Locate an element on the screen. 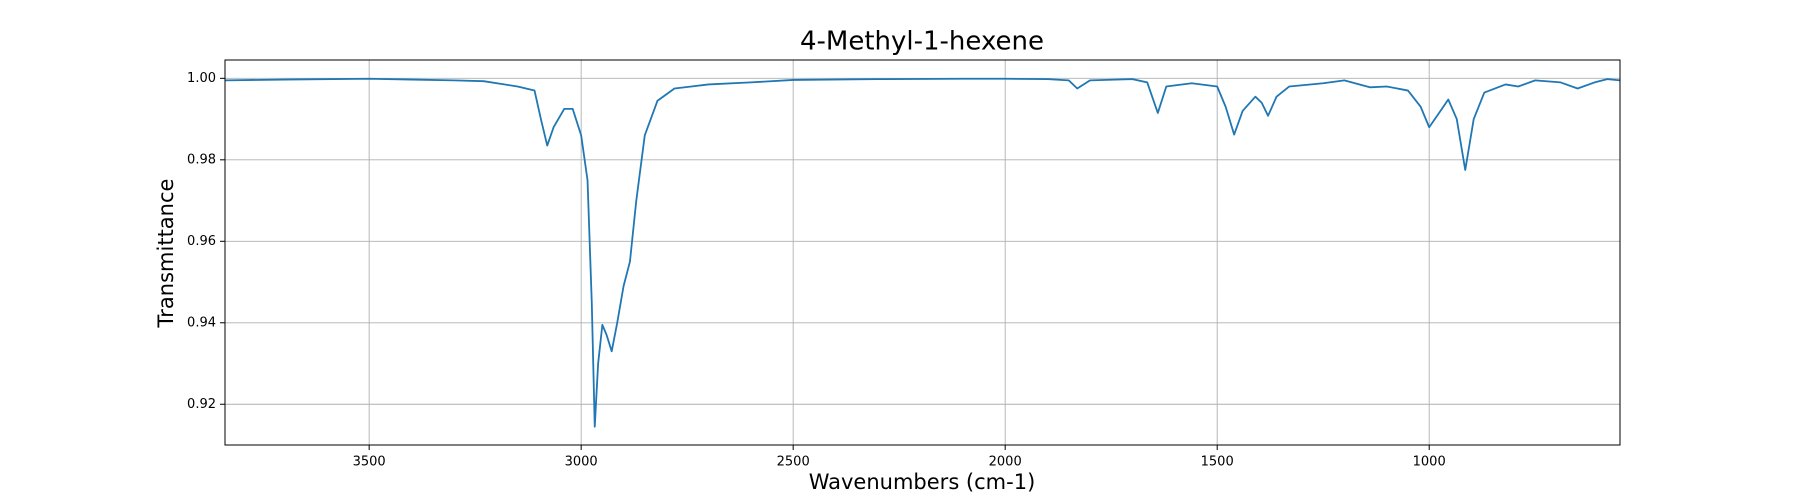  x-tick-label: 3000 is located at coordinates (581, 462).